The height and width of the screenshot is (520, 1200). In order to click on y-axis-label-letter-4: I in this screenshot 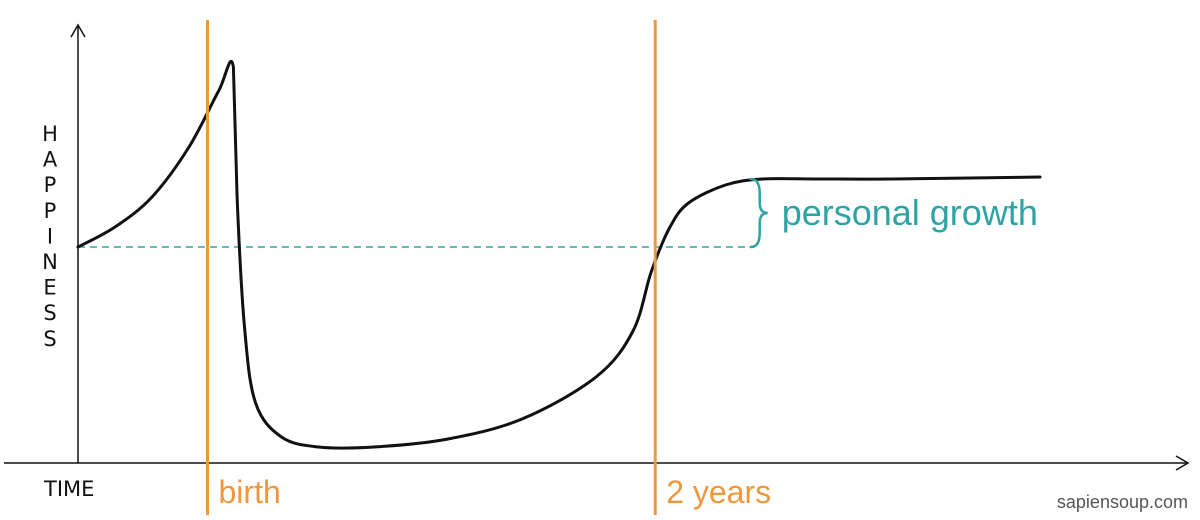, I will do `click(50, 236)`.